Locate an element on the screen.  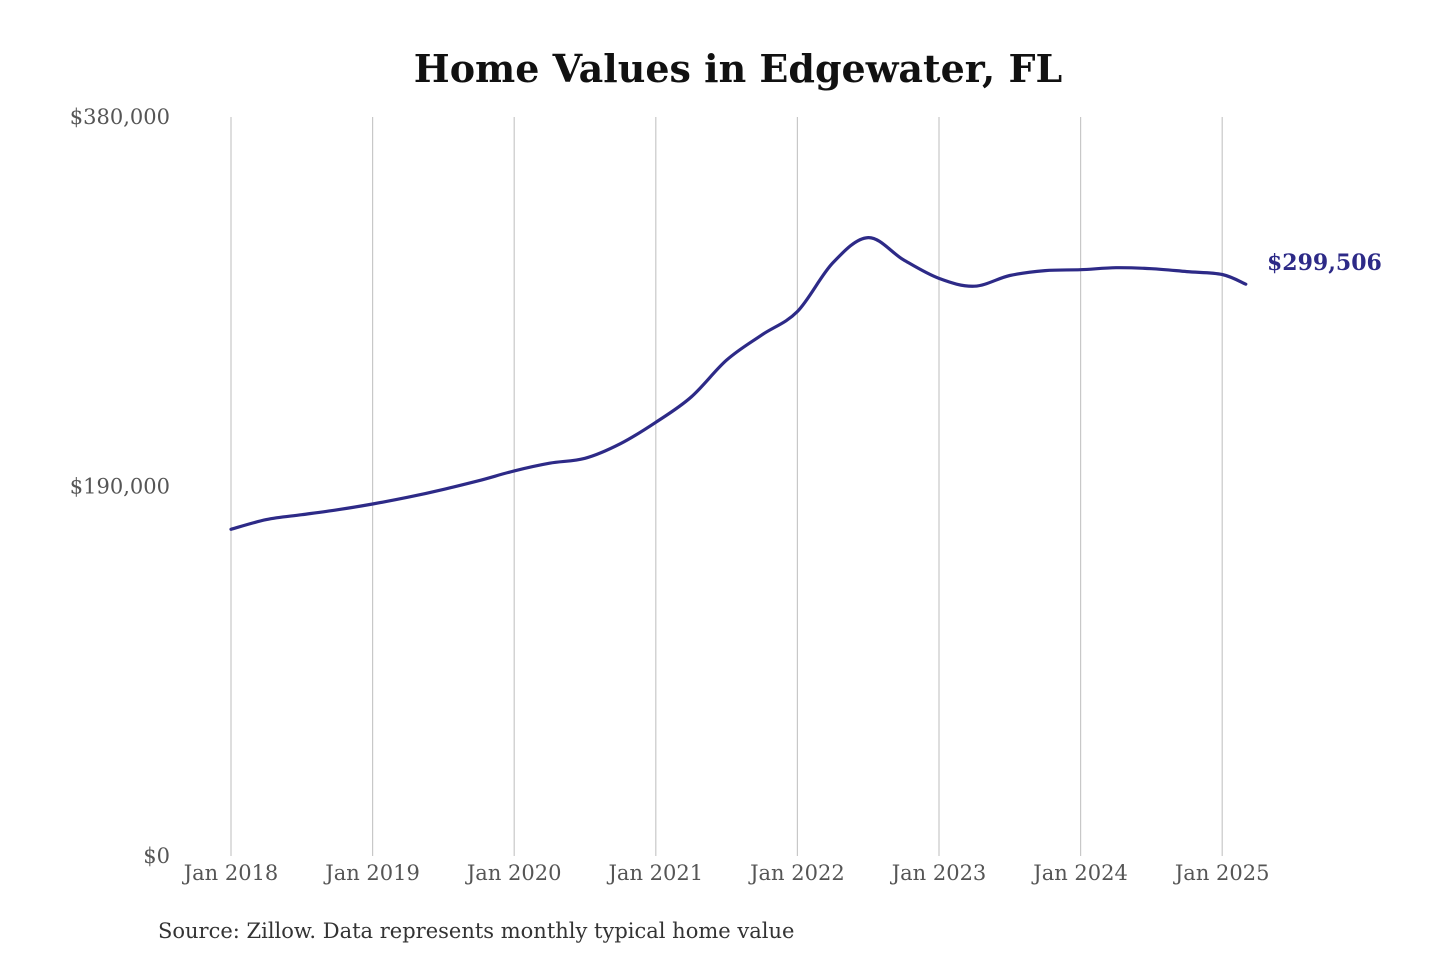
y-tick-label: $190,000 is located at coordinates (120, 487).